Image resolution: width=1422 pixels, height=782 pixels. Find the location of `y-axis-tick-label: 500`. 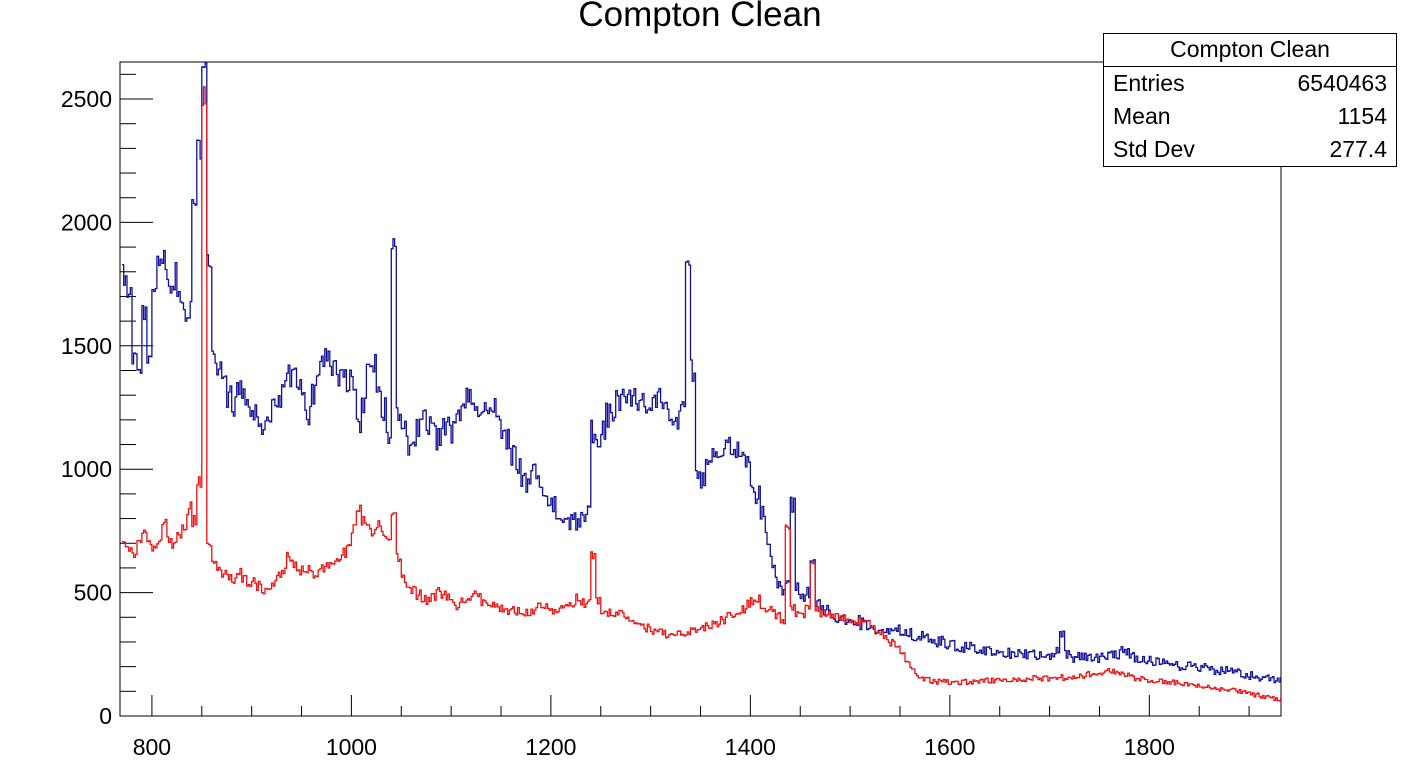

y-axis-tick-label: 500 is located at coordinates (93, 593).